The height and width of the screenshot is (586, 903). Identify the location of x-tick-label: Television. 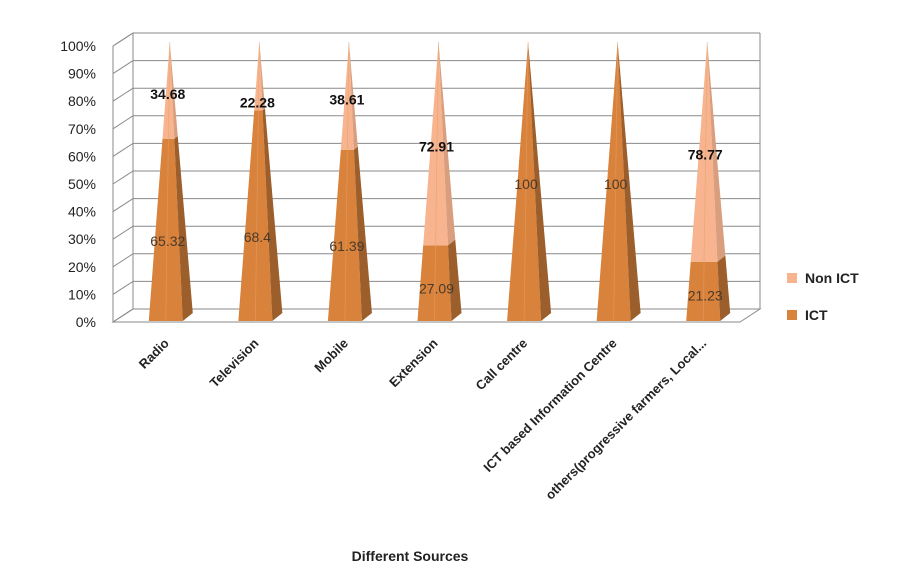
(234, 362).